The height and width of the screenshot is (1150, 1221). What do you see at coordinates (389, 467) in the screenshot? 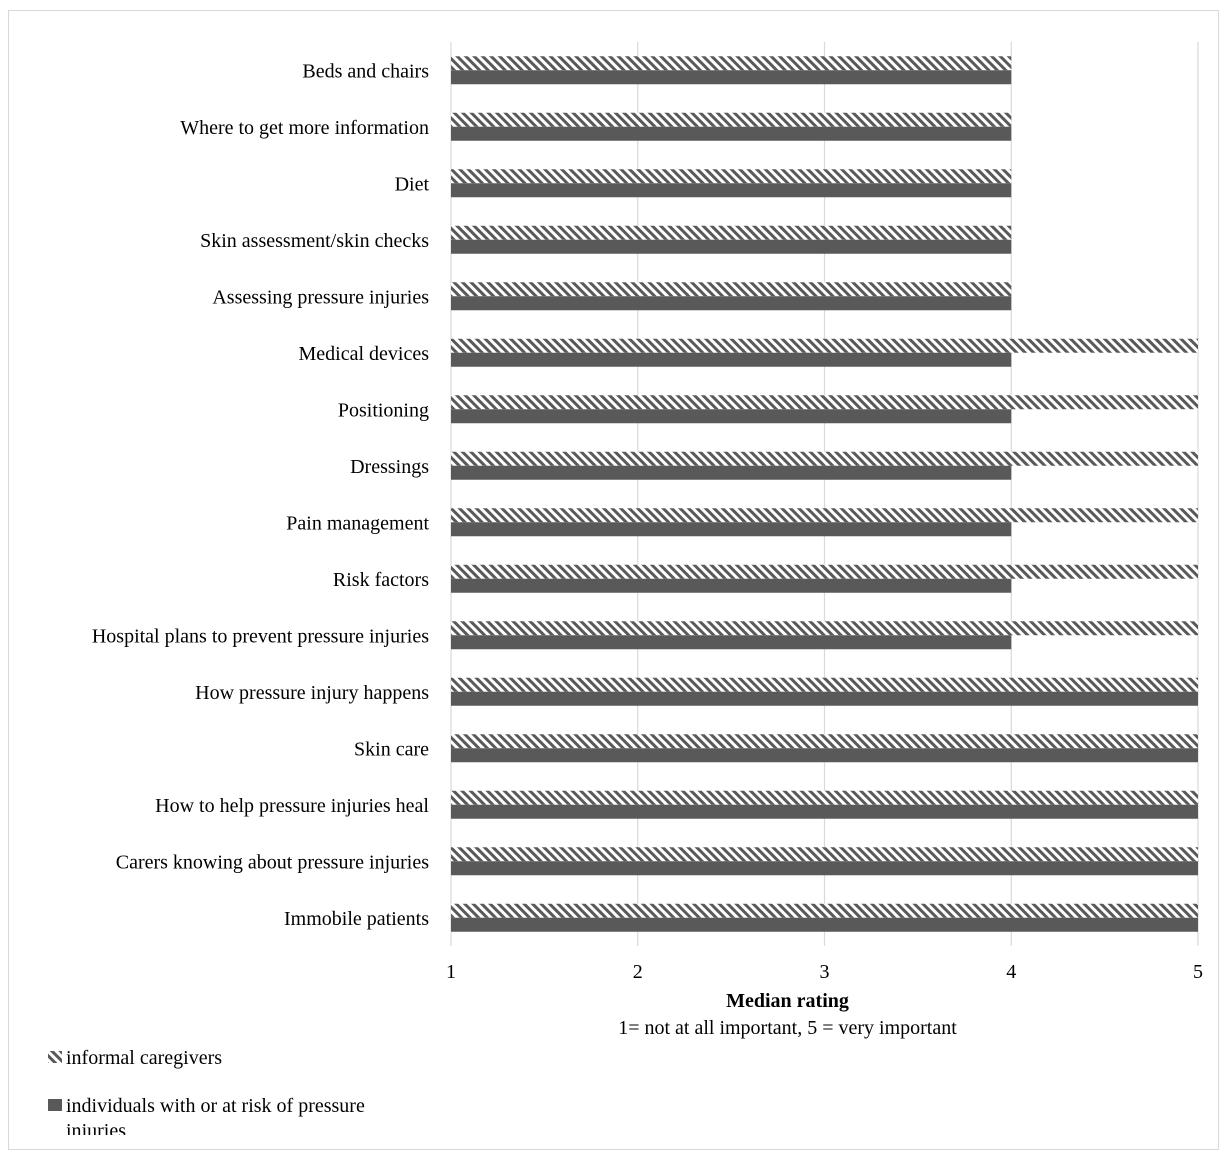
I see `category-label: Dressings` at bounding box center [389, 467].